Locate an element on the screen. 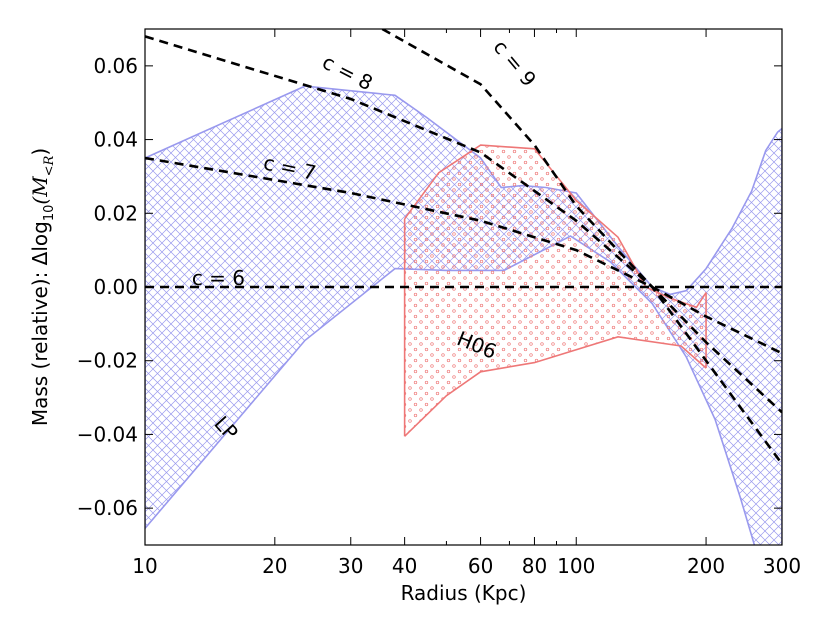  x-tick-label-10: 10 is located at coordinates (144, 566).